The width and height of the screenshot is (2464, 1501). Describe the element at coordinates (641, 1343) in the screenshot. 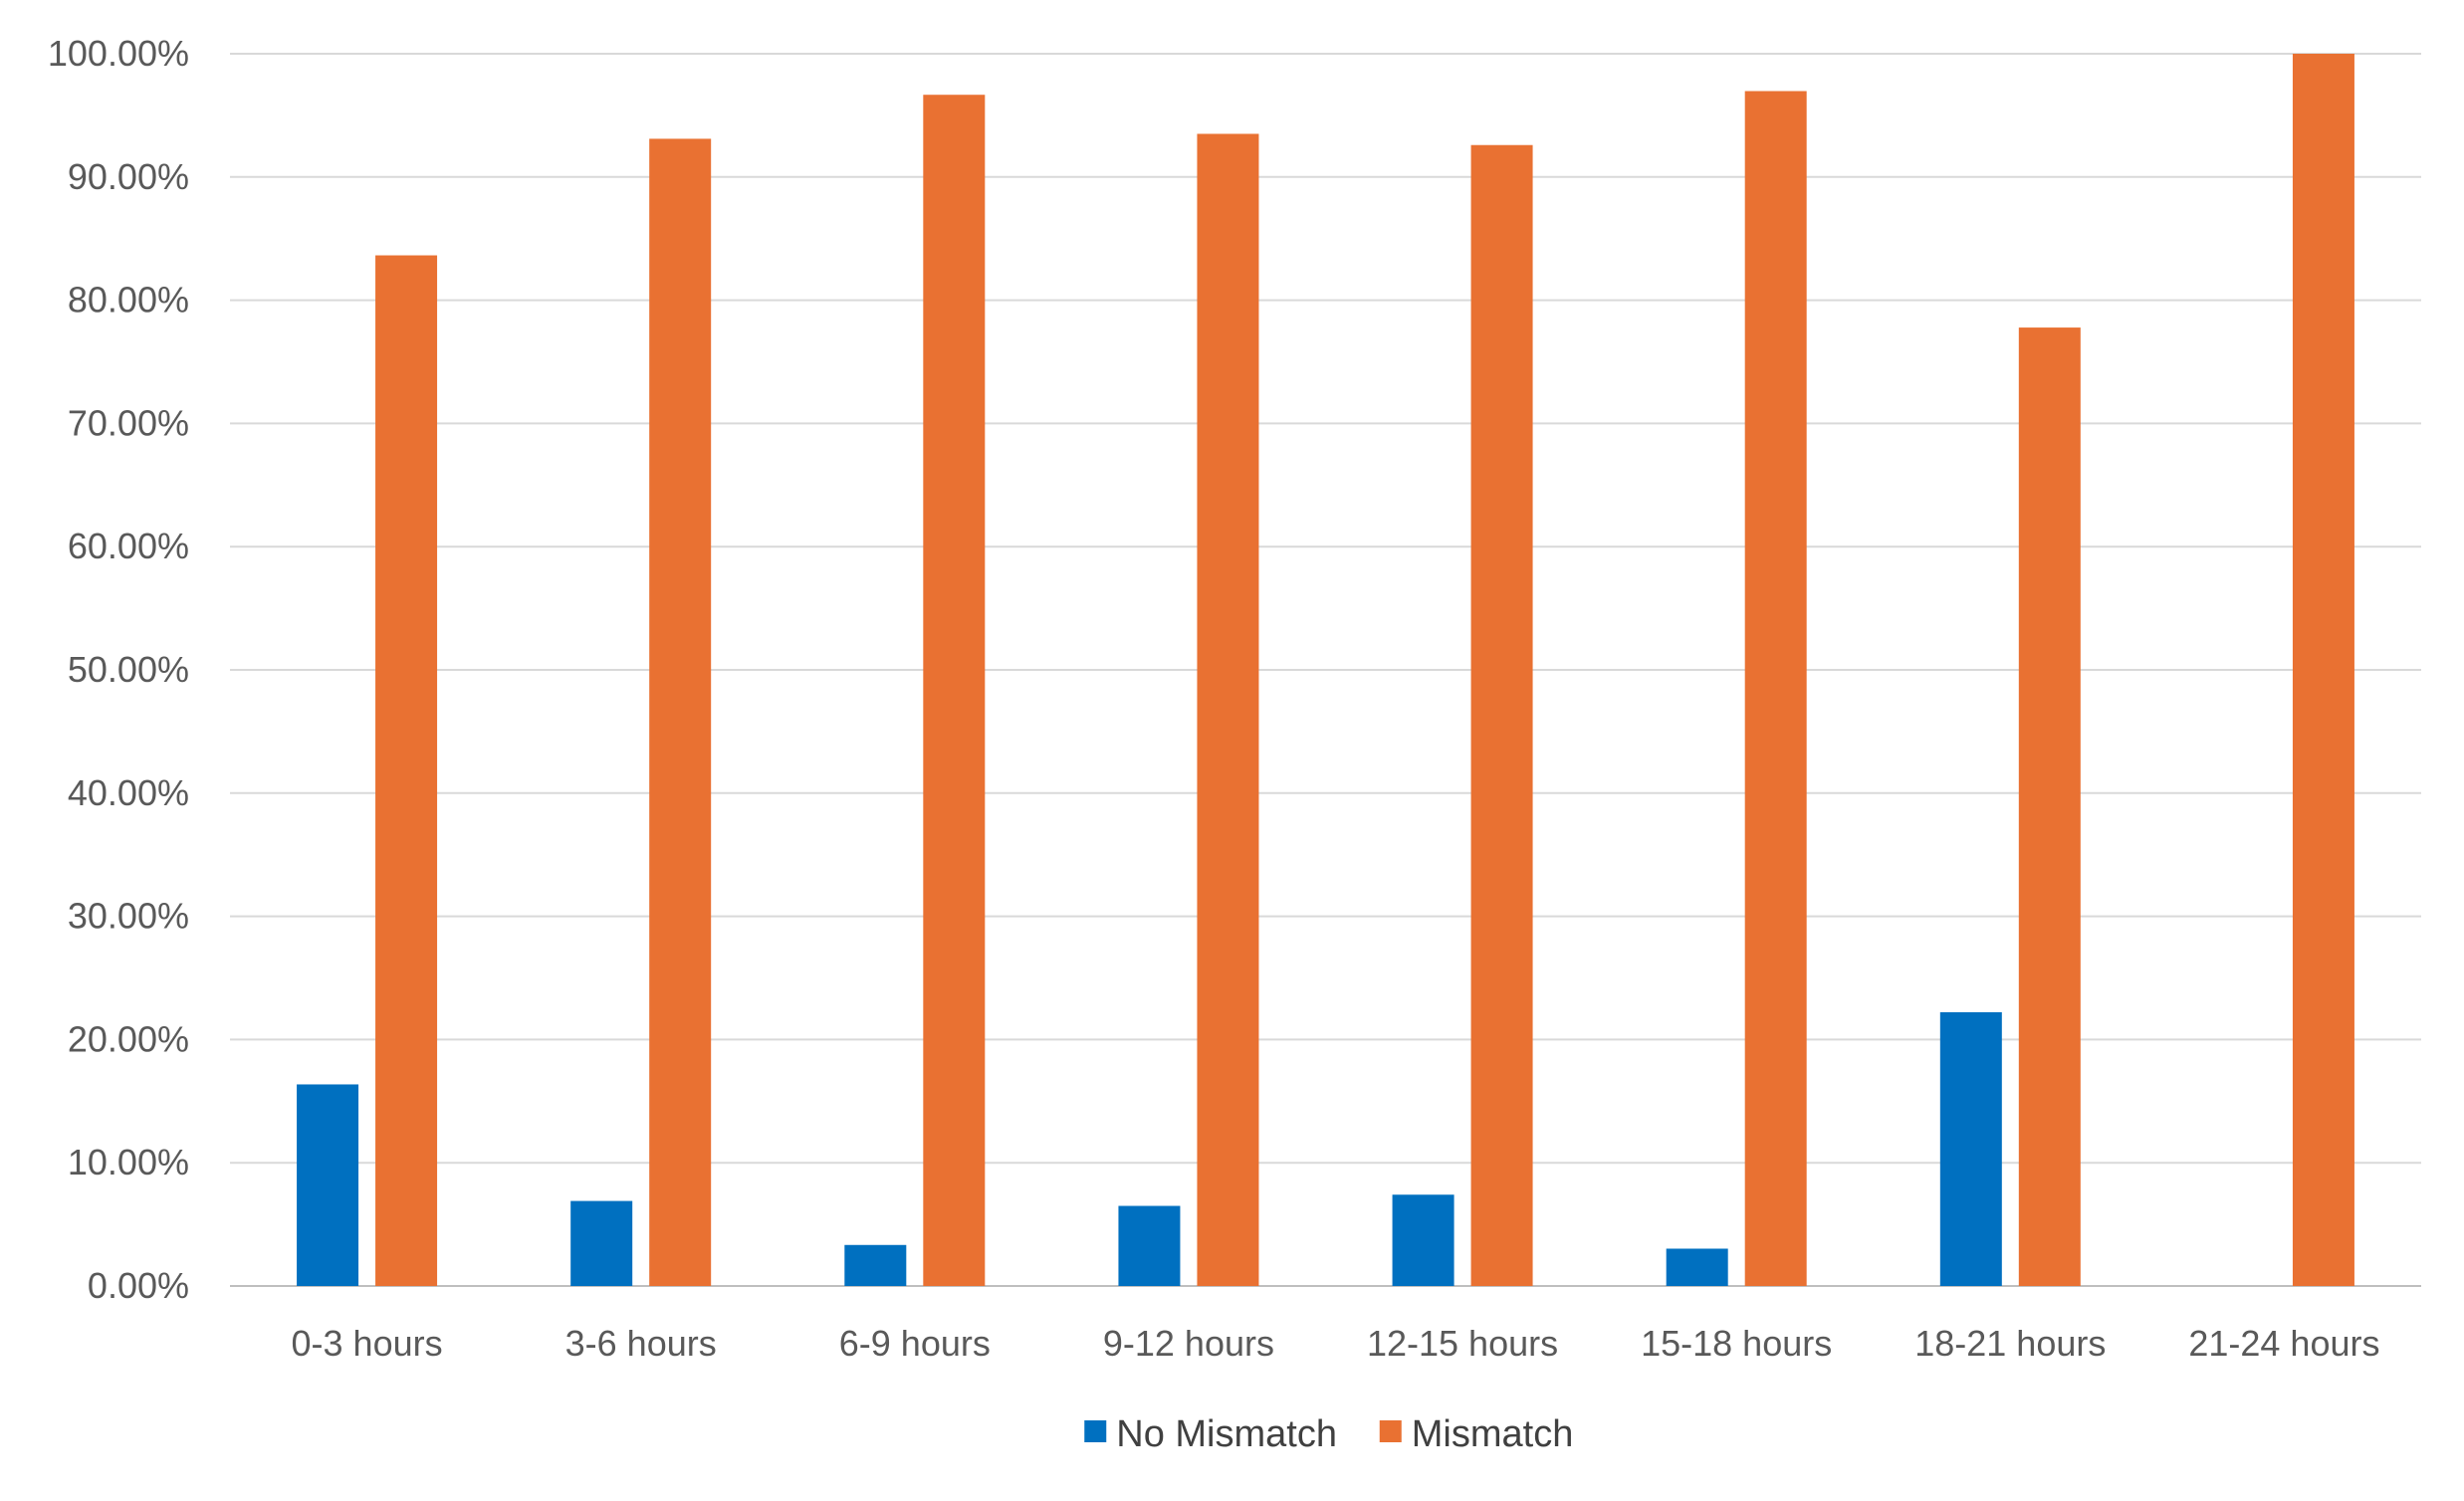

I see `x-tick-label: 3-6 hours` at that location.